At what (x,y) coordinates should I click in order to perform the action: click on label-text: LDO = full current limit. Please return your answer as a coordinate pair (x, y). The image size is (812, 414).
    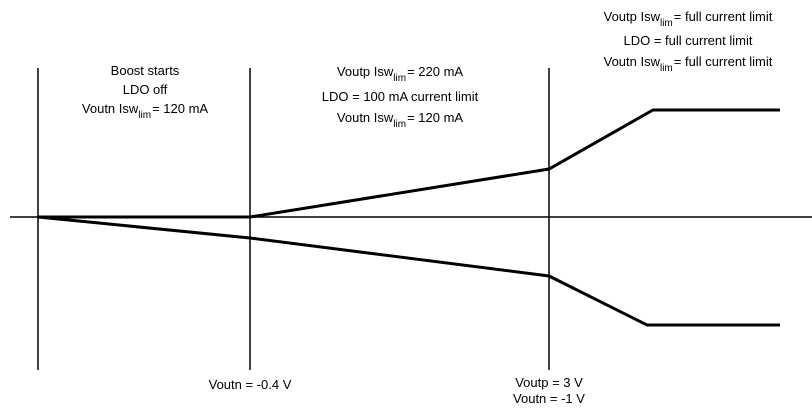
    Looking at the image, I should click on (688, 40).